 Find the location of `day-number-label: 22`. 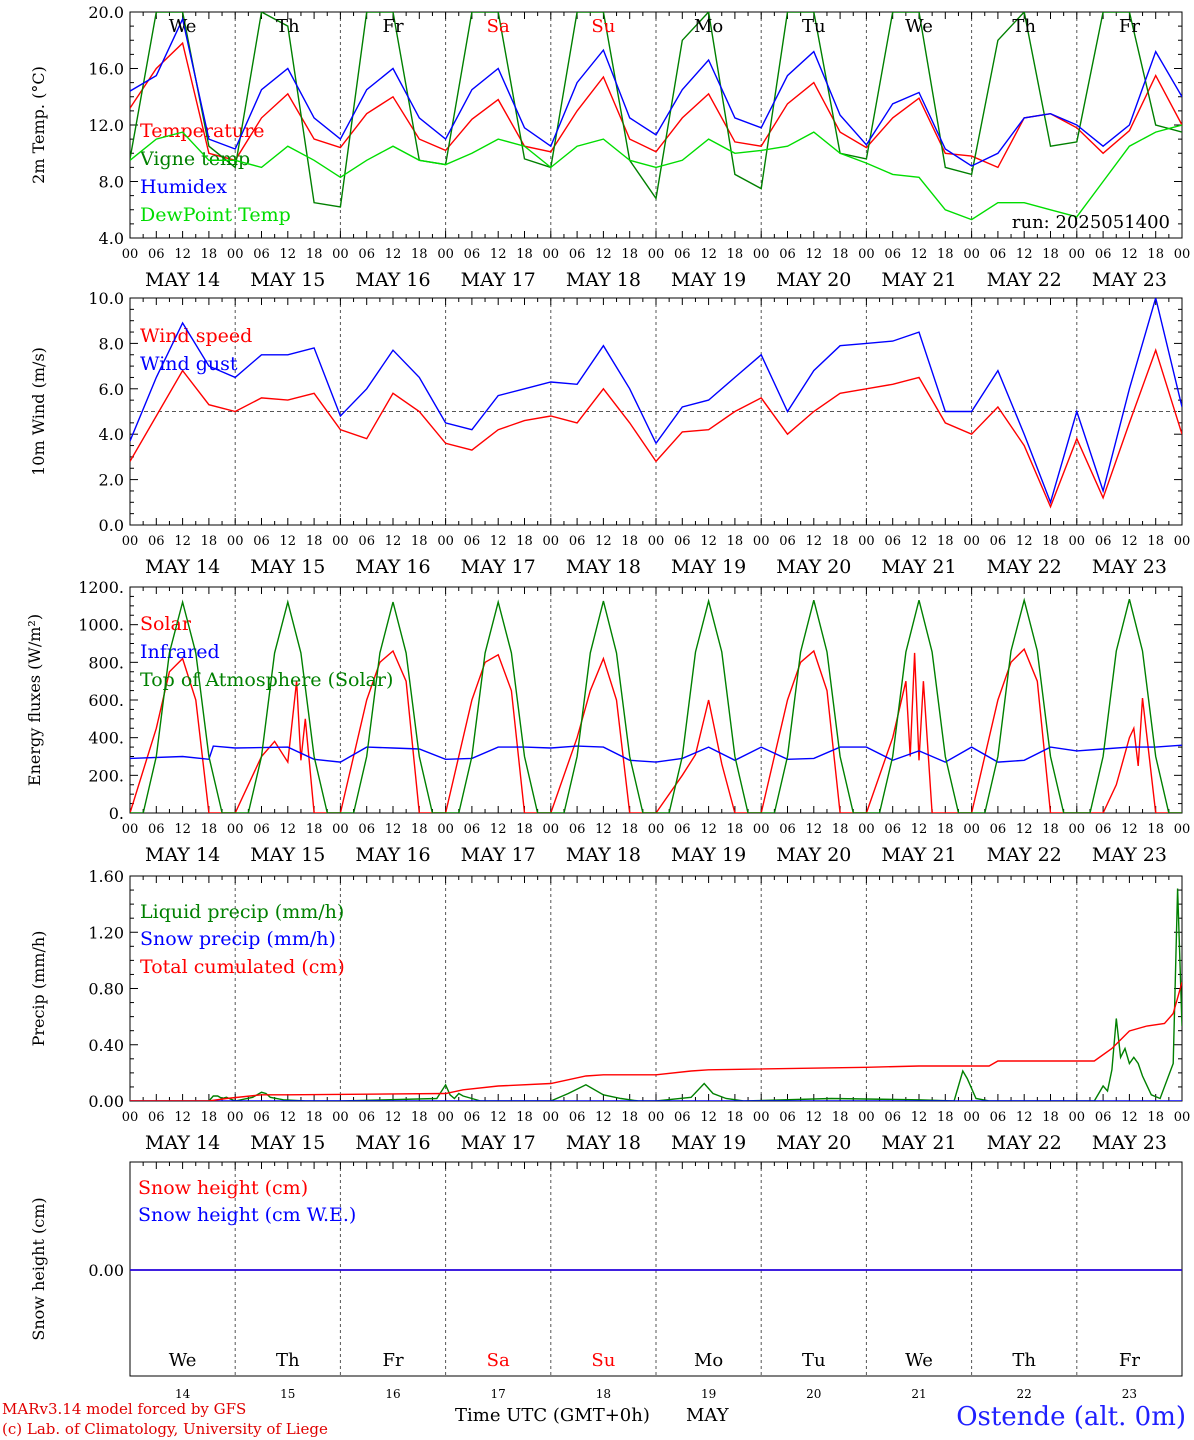

day-number-label: 22 is located at coordinates (1024, 1394).